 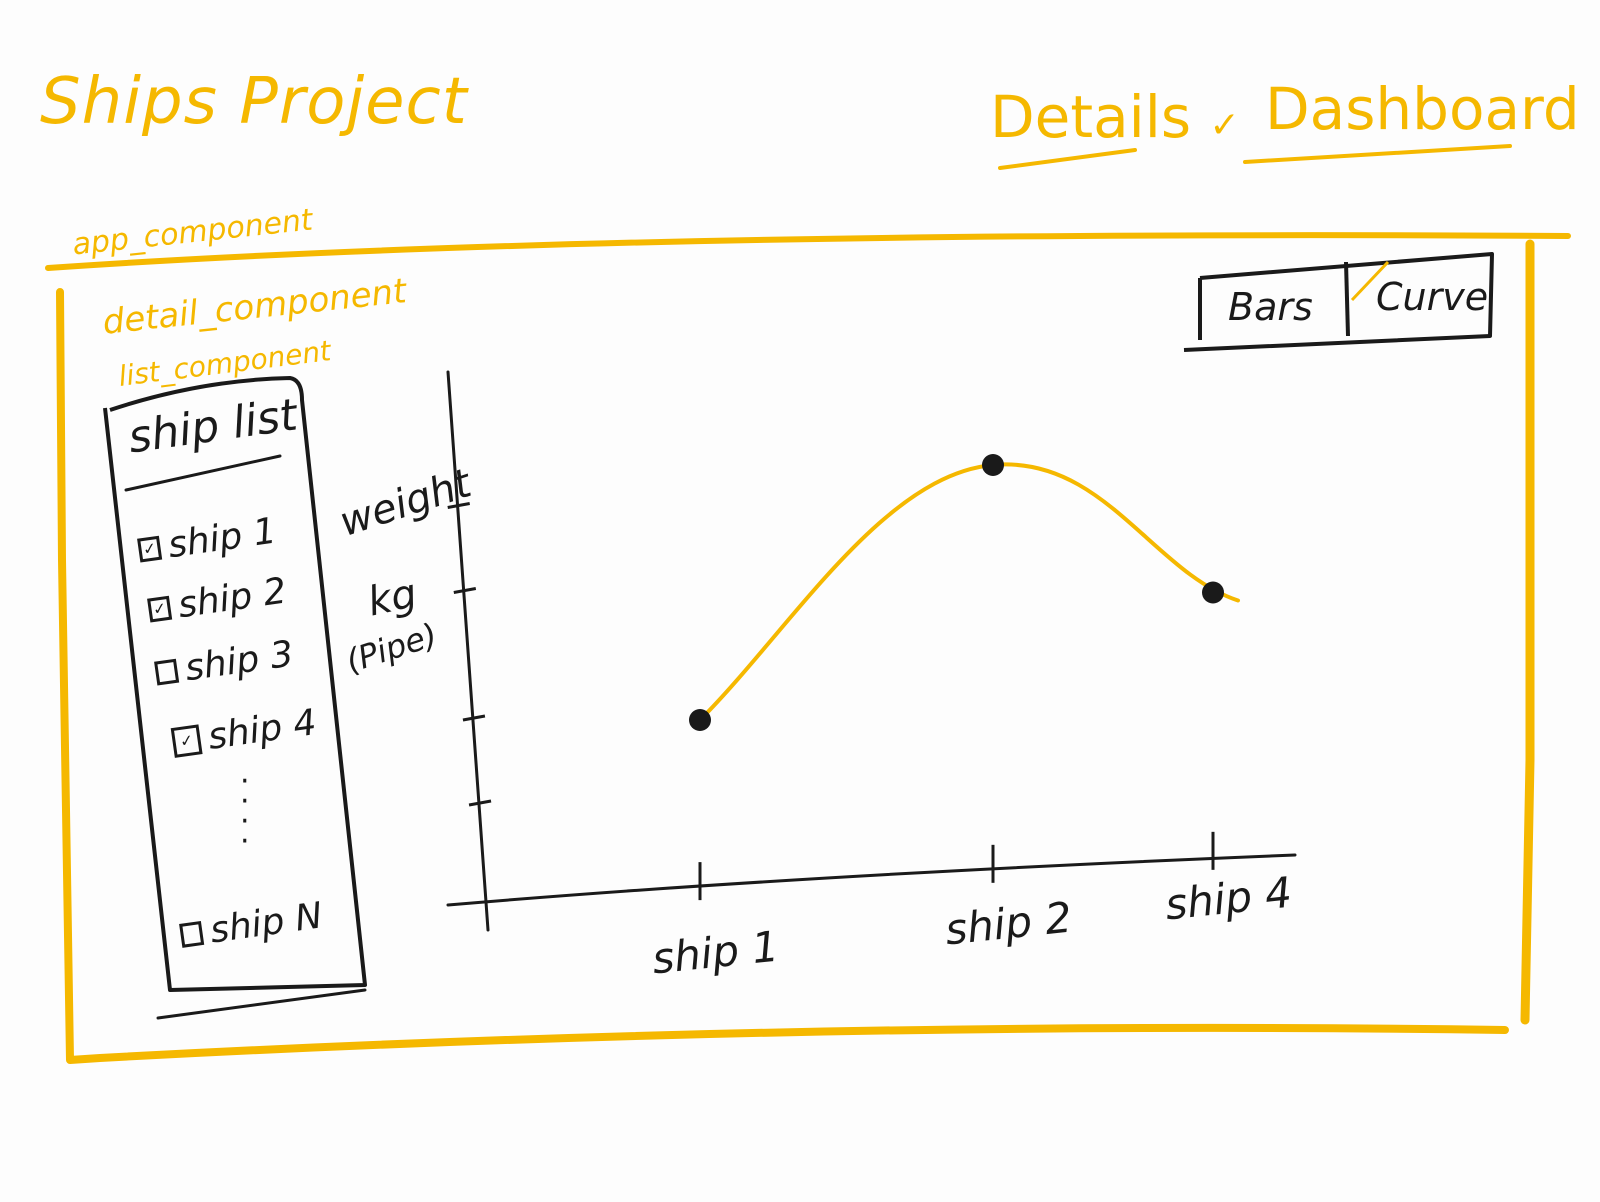 What do you see at coordinates (1270, 307) in the screenshot?
I see `bars-toggle-button: Bars` at bounding box center [1270, 307].